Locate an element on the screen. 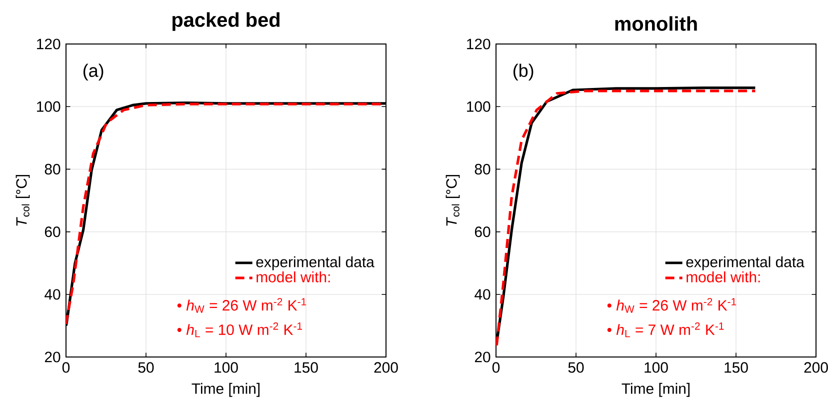 This screenshot has height=417, width=828. annotation: (a) is located at coordinates (93, 72).